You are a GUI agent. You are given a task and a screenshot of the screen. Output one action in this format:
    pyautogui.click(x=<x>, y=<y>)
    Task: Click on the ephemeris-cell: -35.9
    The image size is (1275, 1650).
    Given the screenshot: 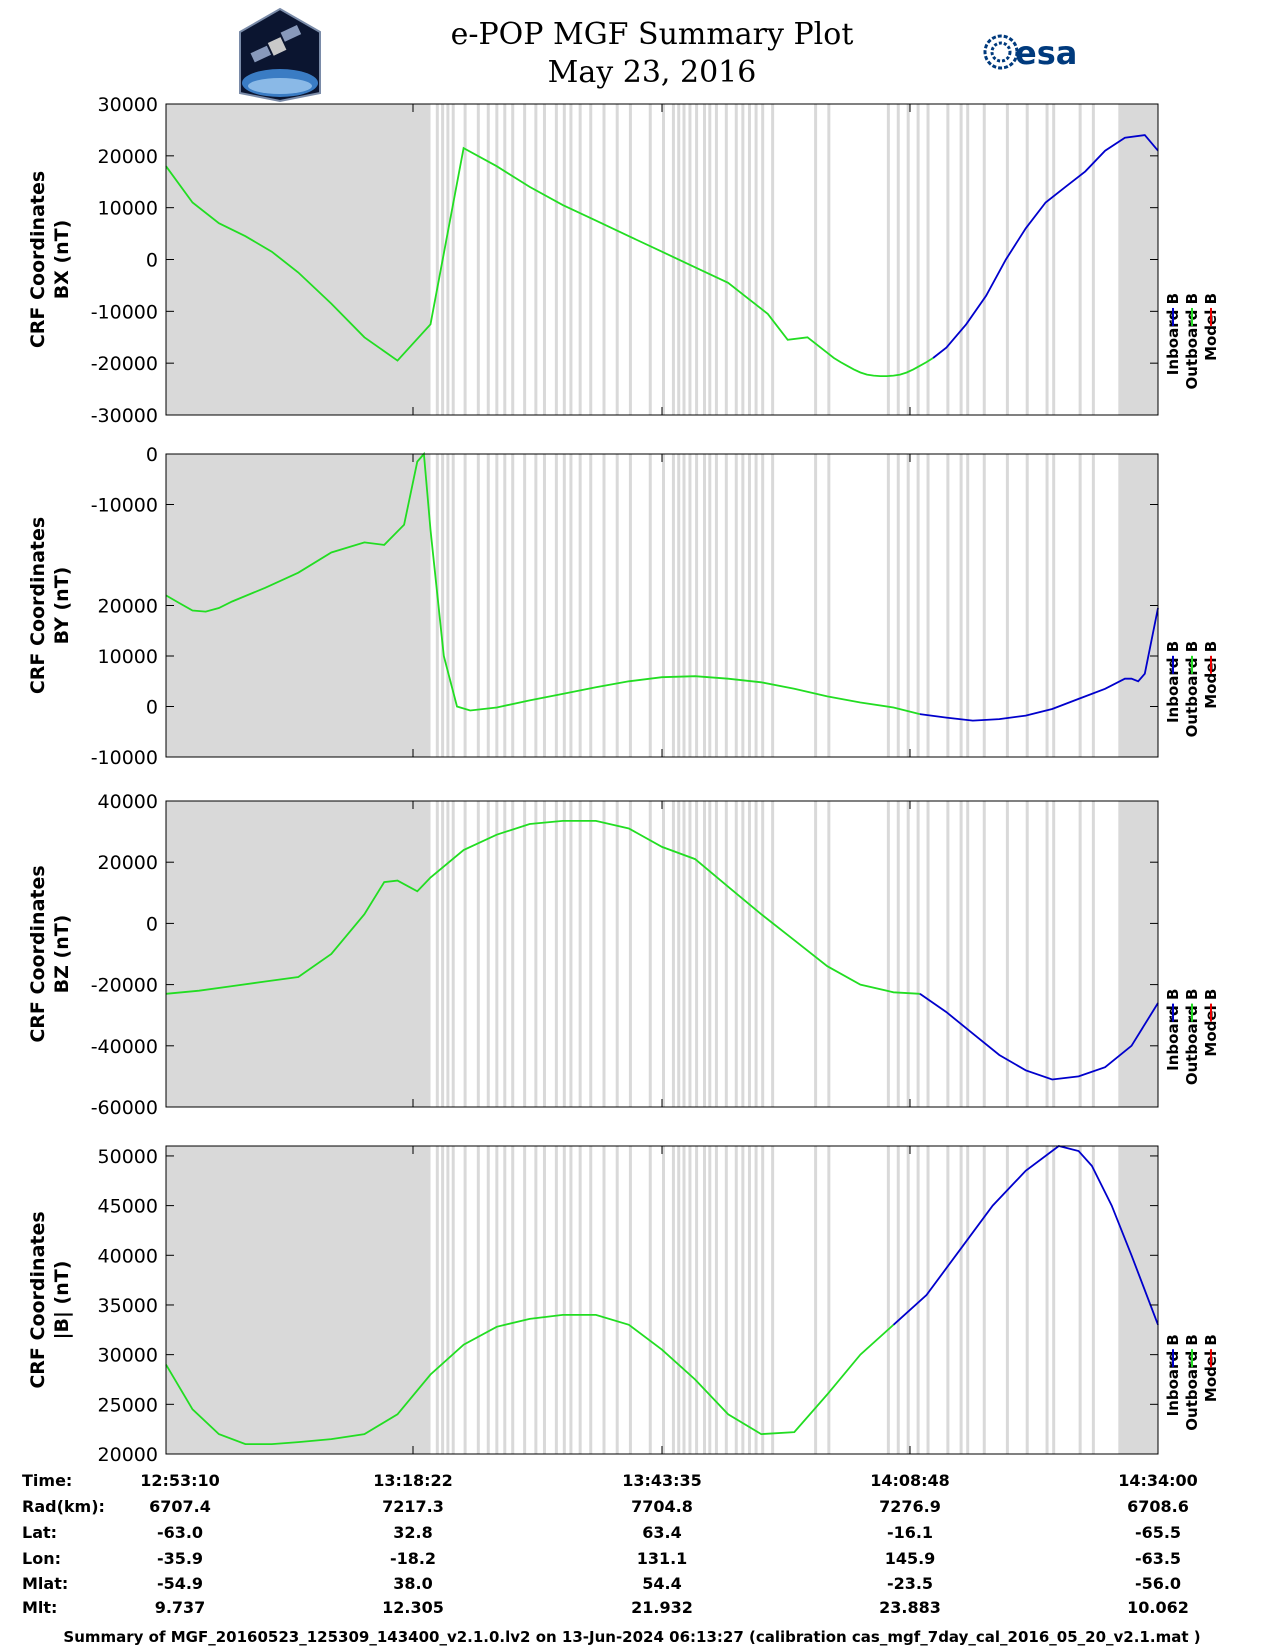 What is the action you would take?
    pyautogui.click(x=180, y=1558)
    